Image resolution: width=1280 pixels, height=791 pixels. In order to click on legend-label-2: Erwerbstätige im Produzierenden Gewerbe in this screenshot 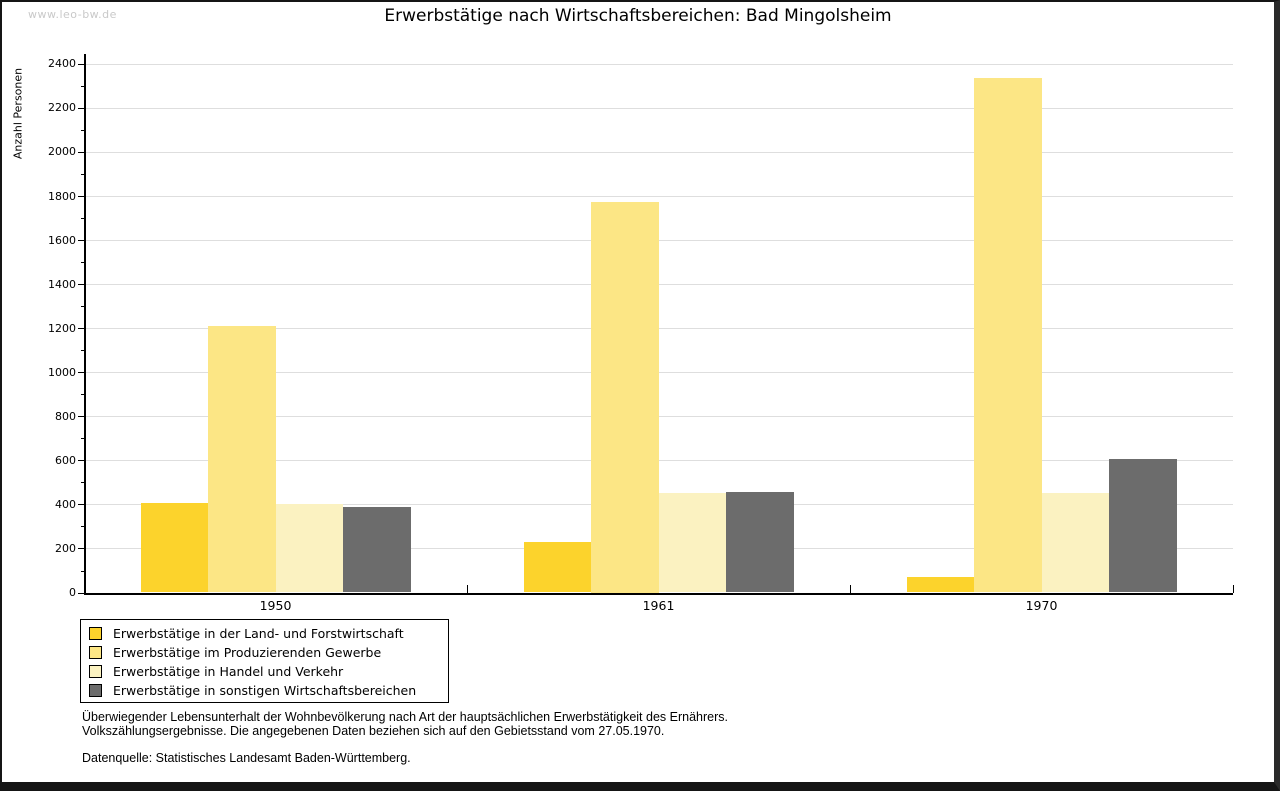, I will do `click(247, 652)`.